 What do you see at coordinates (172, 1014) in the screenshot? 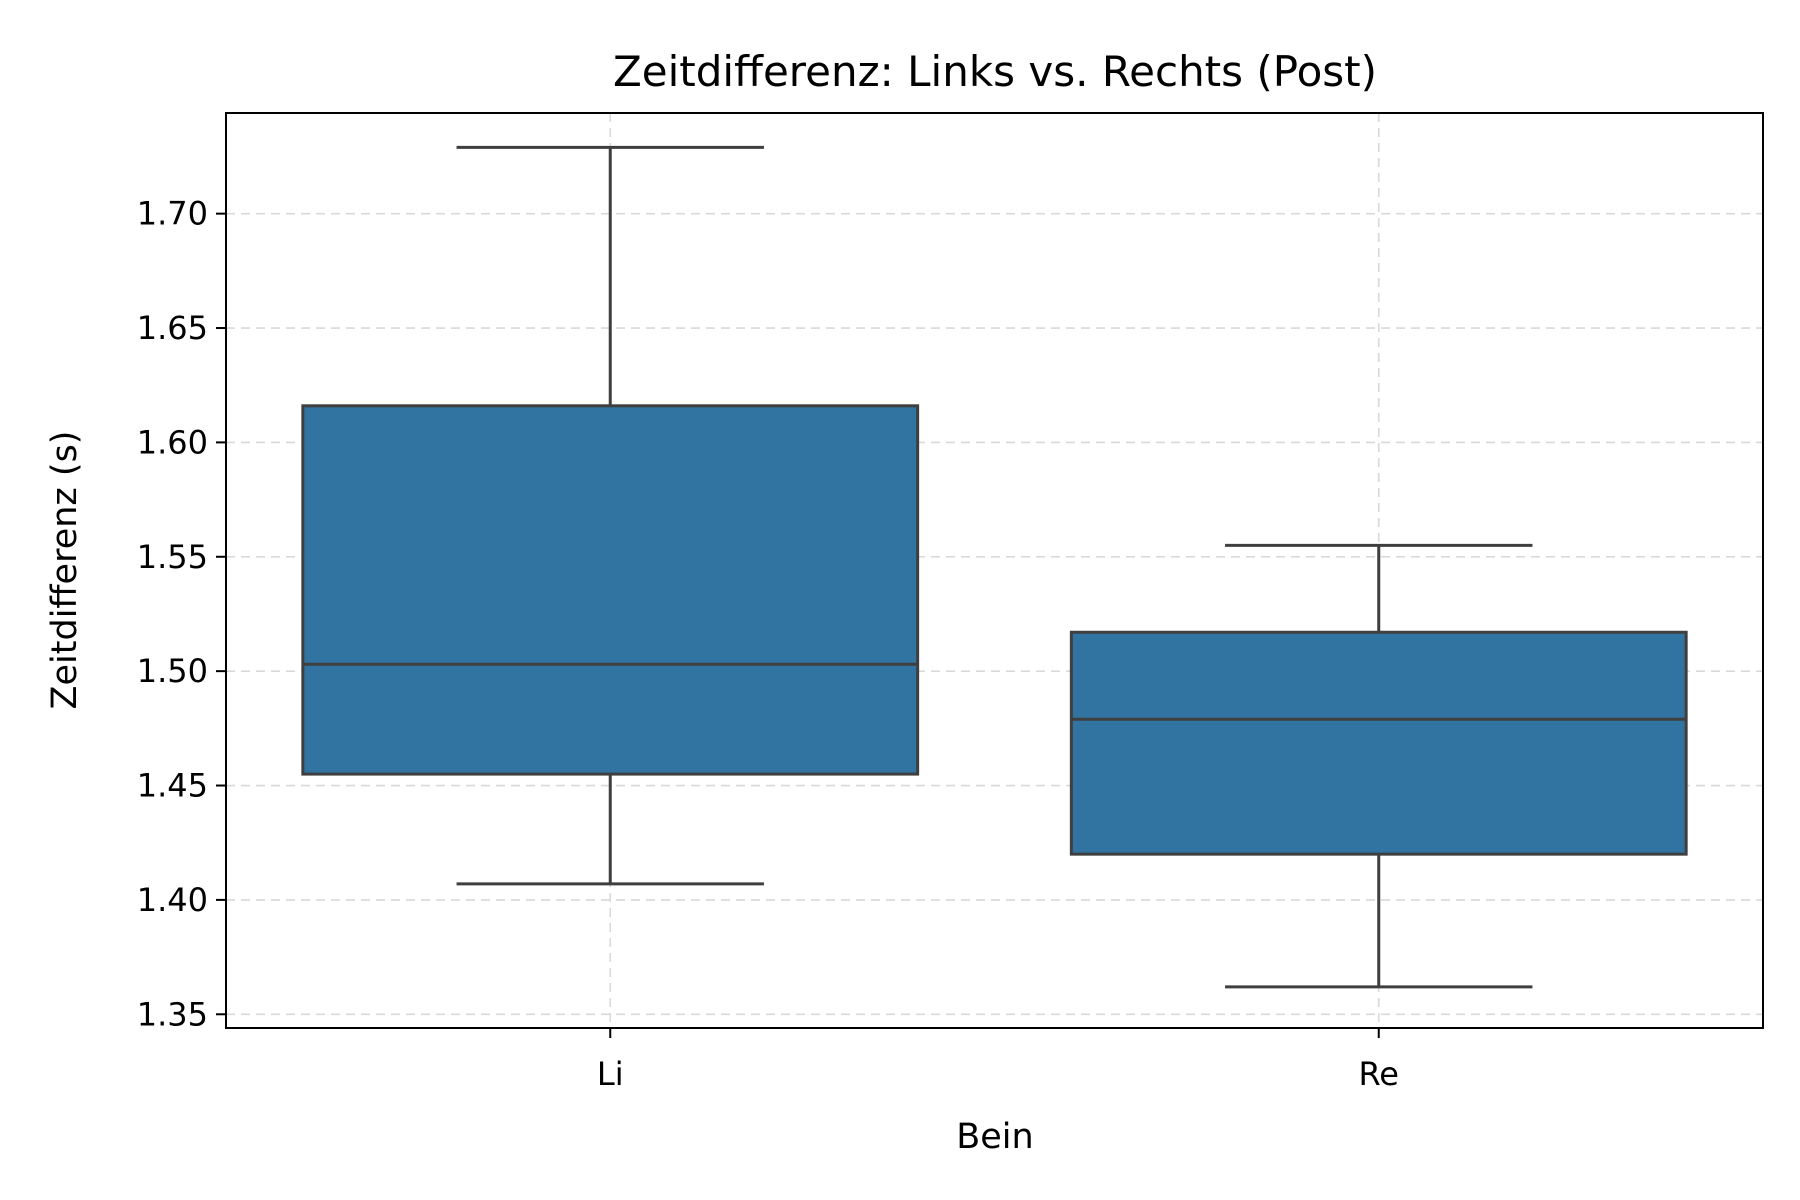
I see `y-tick-label: 1.35` at bounding box center [172, 1014].